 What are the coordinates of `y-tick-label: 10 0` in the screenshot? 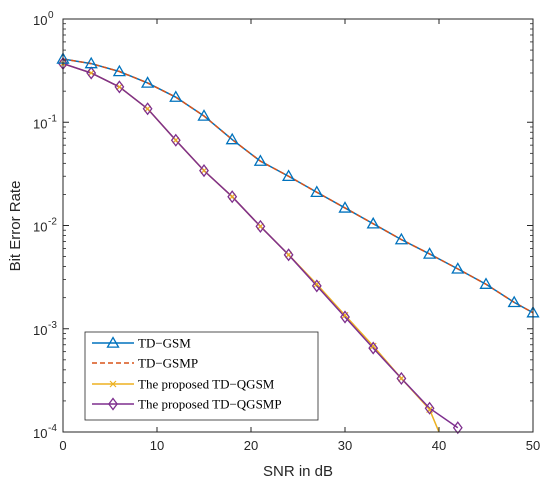 It's located at (43, 19).